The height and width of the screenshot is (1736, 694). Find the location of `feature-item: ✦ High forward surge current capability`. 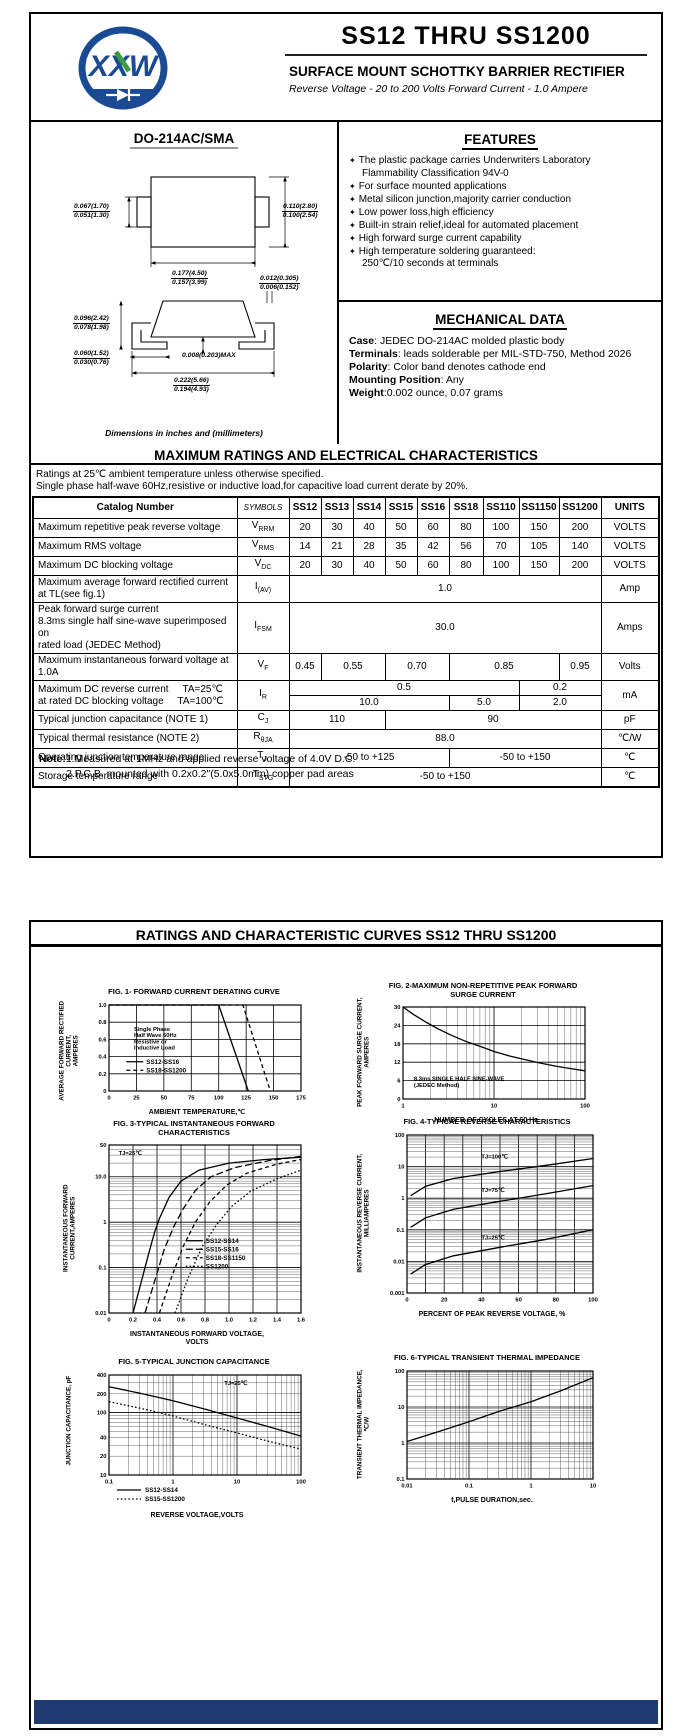

feature-item: ✦ High forward surge current capability is located at coordinates (435, 238).